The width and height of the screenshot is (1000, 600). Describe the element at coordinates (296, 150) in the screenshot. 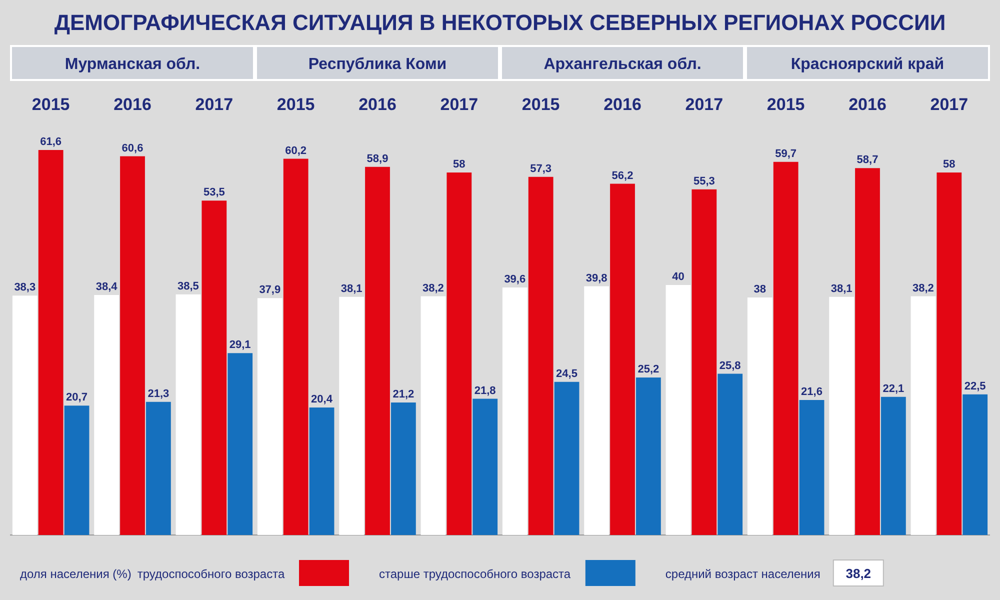

I see `data-label: 60,2` at that location.